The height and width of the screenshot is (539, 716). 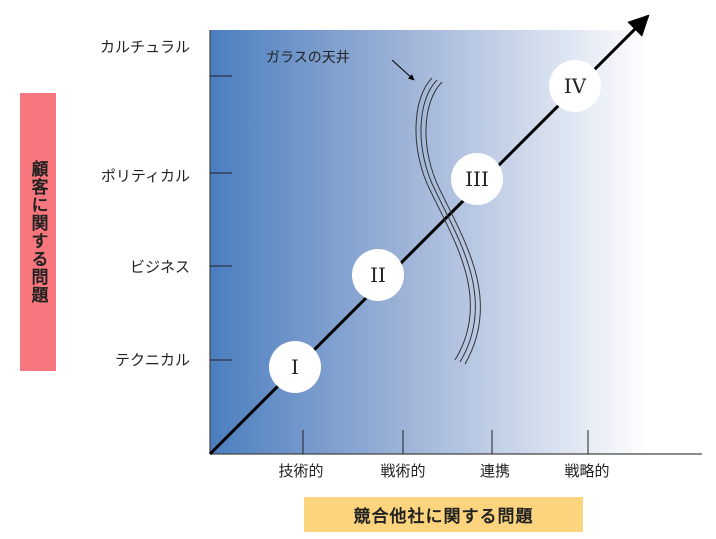 I want to click on y-axis-title-box: 顧客に関する問題, so click(x=38, y=232).